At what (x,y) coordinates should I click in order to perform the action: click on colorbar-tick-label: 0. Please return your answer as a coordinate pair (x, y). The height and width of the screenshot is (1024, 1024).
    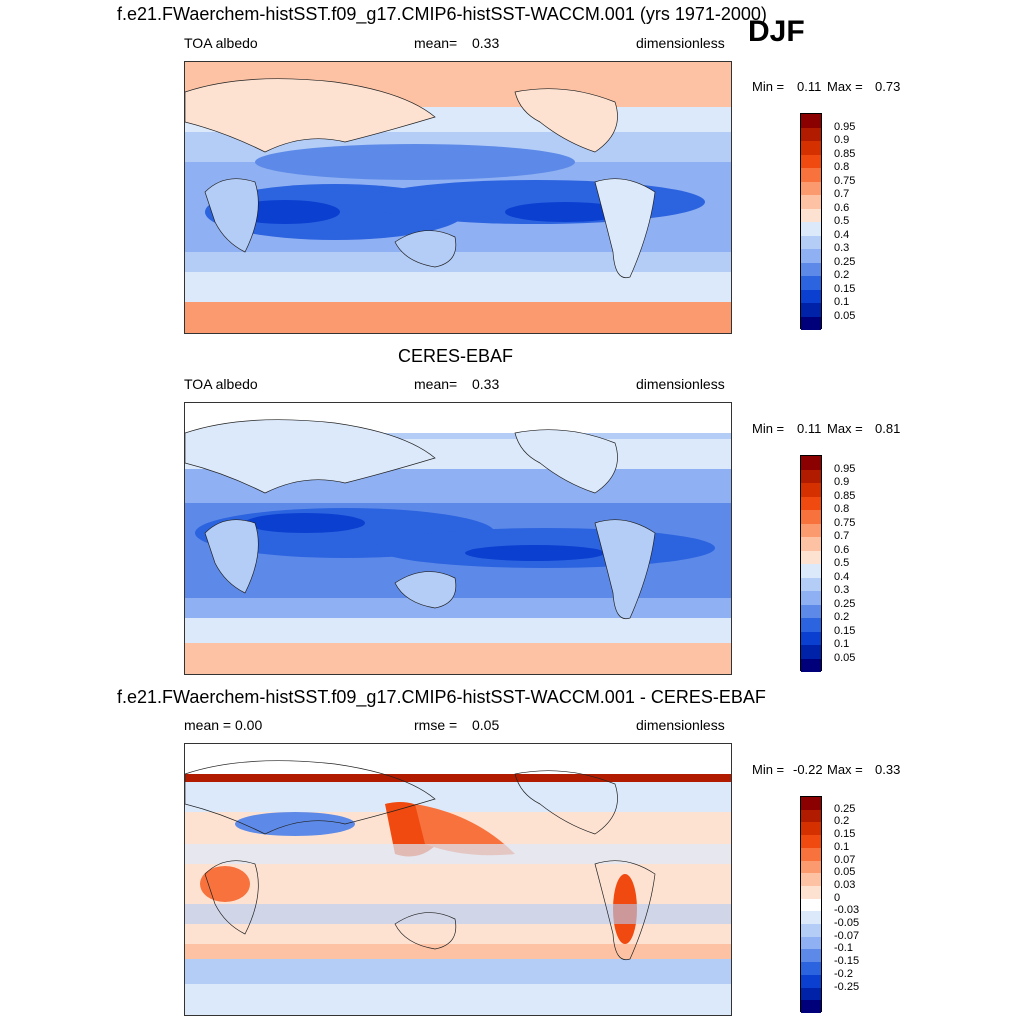
    Looking at the image, I should click on (837, 897).